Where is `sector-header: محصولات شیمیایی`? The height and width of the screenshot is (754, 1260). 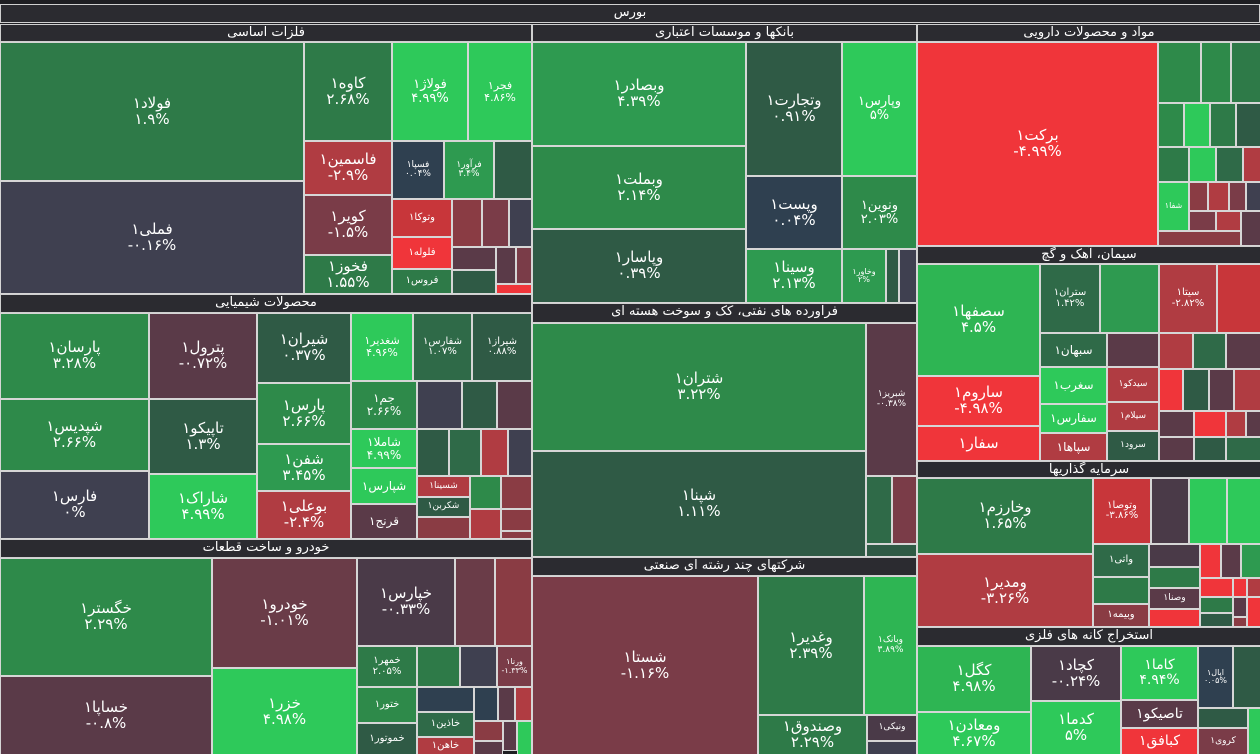
sector-header: محصولات شیمیایی is located at coordinates (266, 303).